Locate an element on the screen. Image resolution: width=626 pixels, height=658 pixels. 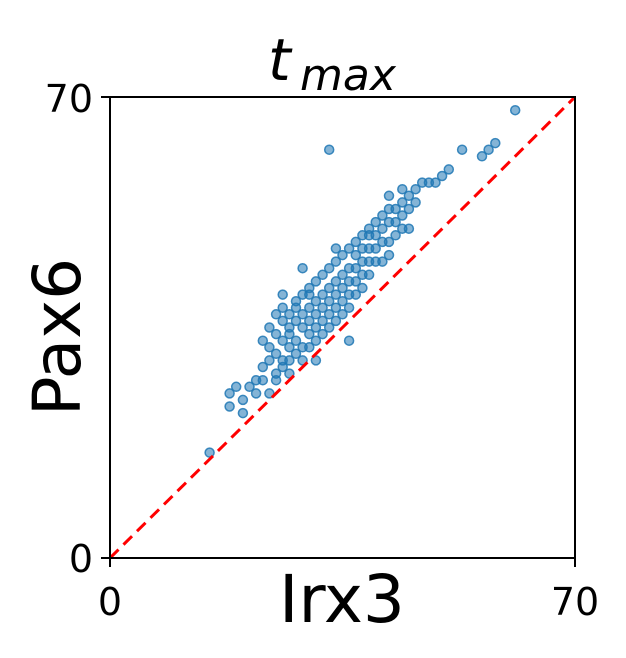
y-tick-label-start: 0 is located at coordinates (81, 559).